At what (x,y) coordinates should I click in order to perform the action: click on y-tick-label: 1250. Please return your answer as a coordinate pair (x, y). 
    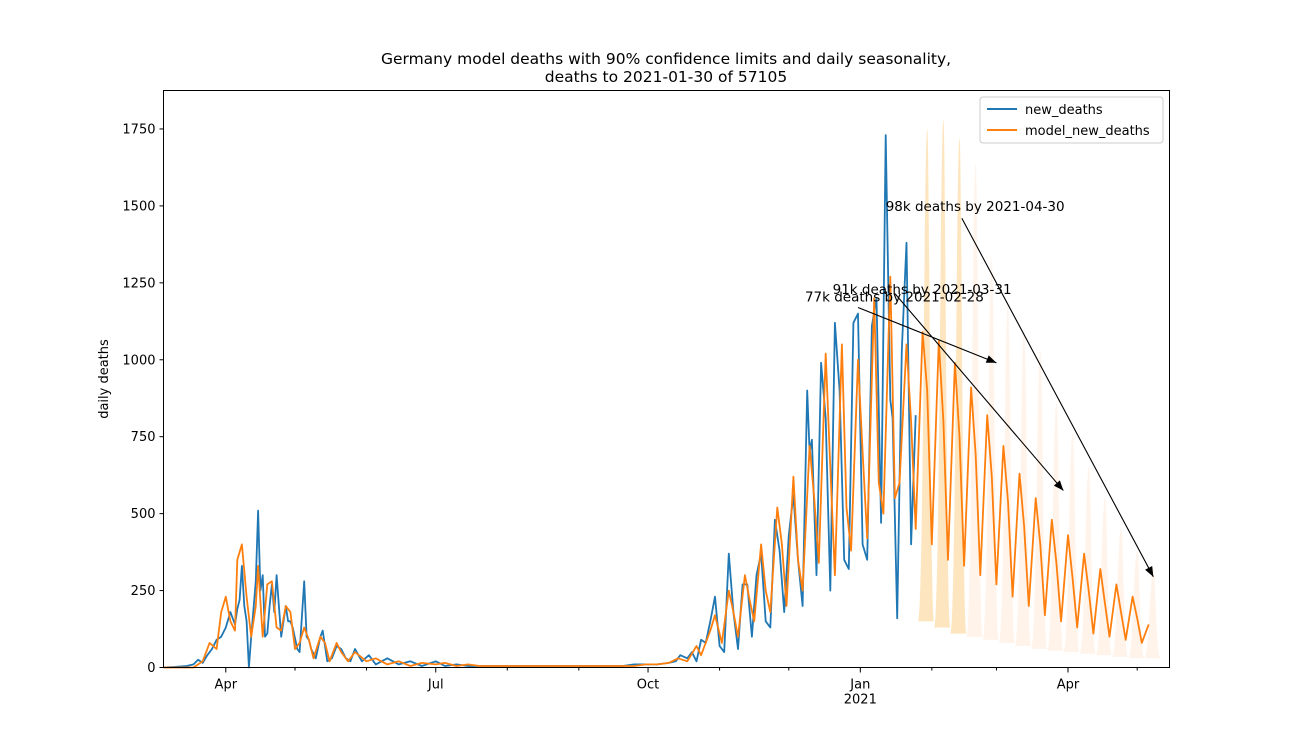
    Looking at the image, I should click on (138, 283).